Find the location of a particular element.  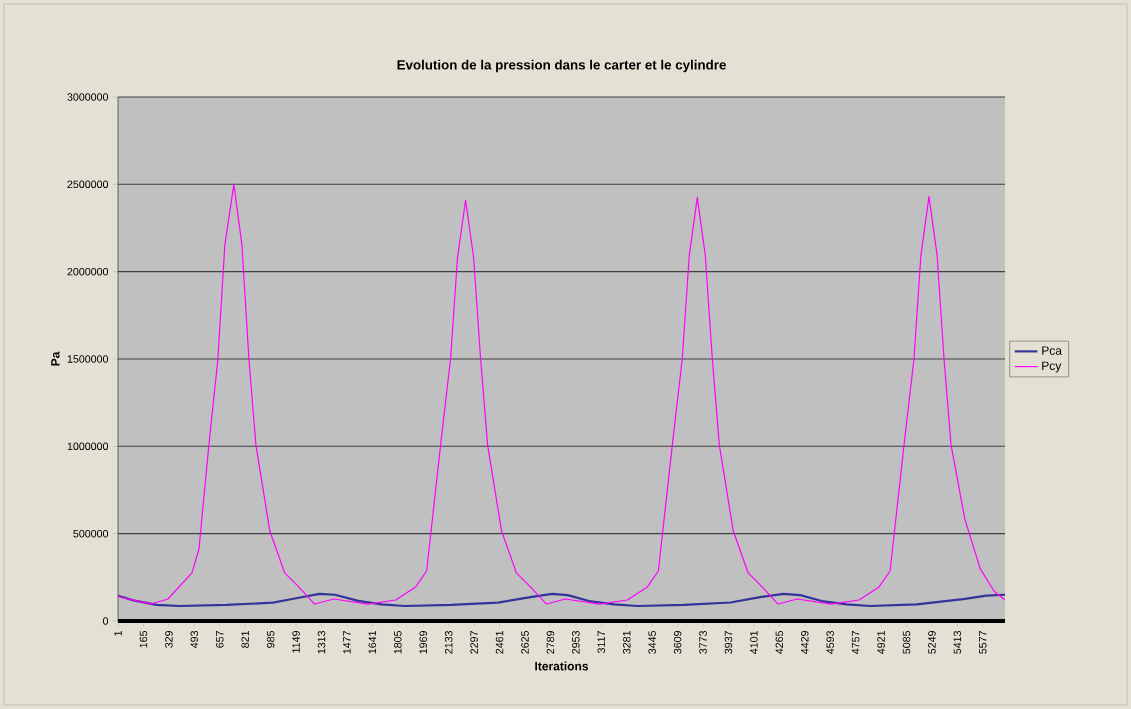

x-tick-label: 2297 is located at coordinates (474, 642).